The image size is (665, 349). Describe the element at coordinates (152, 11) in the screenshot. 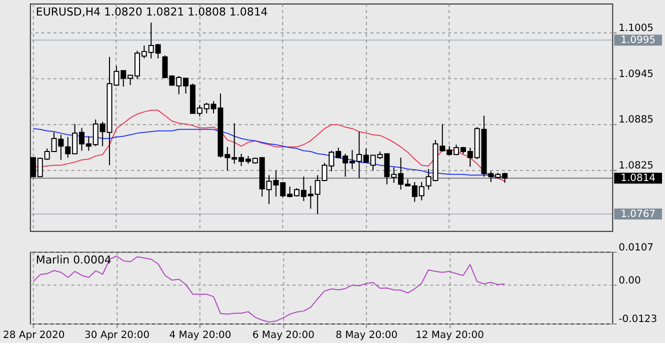

I see `chart-title: EURUSD,H4 1.0820 1.0821 1.0808 1.0814` at that location.